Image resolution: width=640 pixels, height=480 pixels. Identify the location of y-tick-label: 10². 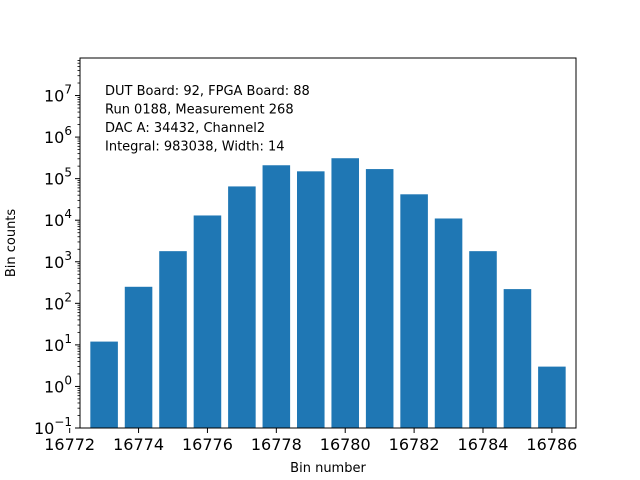
(58, 301).